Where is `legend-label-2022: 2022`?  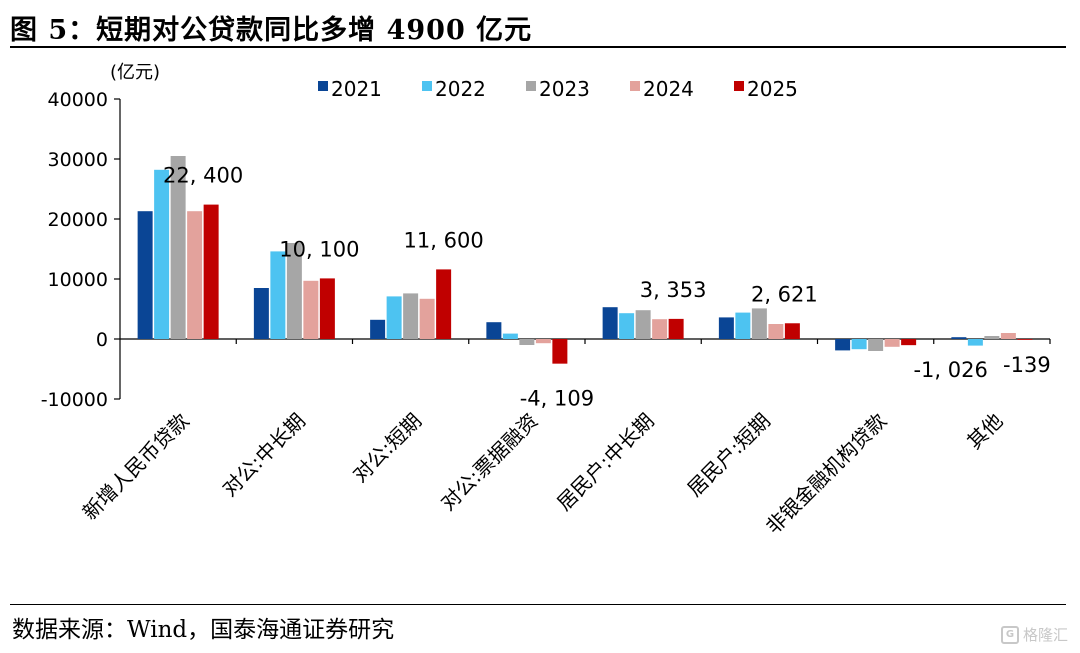
legend-label-2022: 2022 is located at coordinates (460, 89).